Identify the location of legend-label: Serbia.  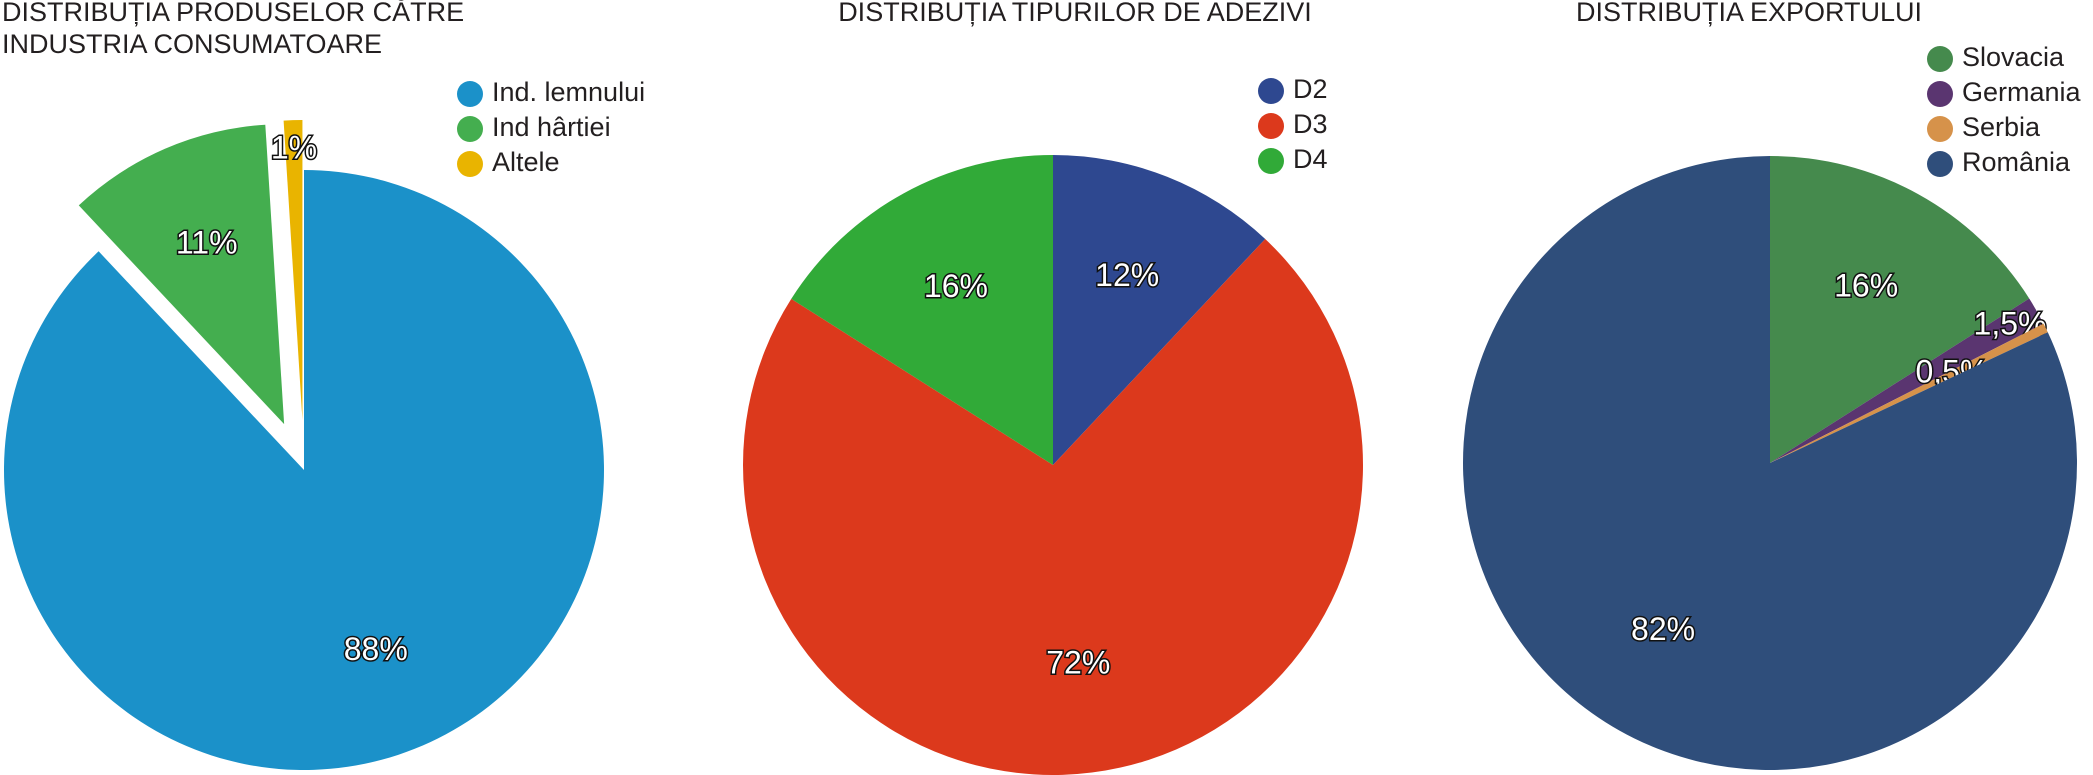
(2001, 127).